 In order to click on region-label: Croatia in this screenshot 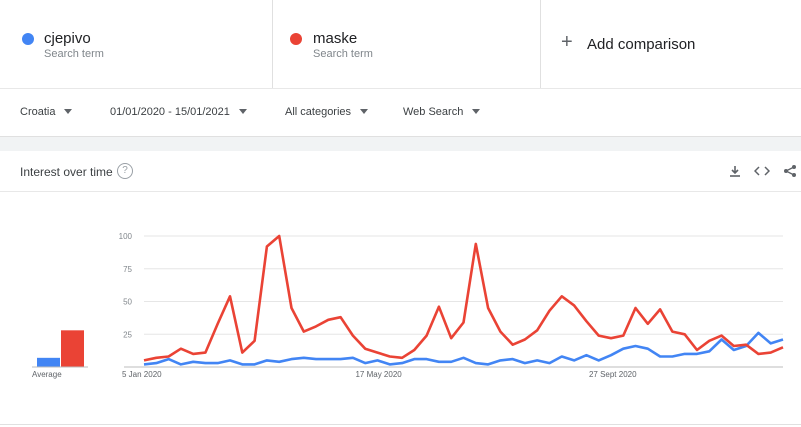, I will do `click(38, 112)`.